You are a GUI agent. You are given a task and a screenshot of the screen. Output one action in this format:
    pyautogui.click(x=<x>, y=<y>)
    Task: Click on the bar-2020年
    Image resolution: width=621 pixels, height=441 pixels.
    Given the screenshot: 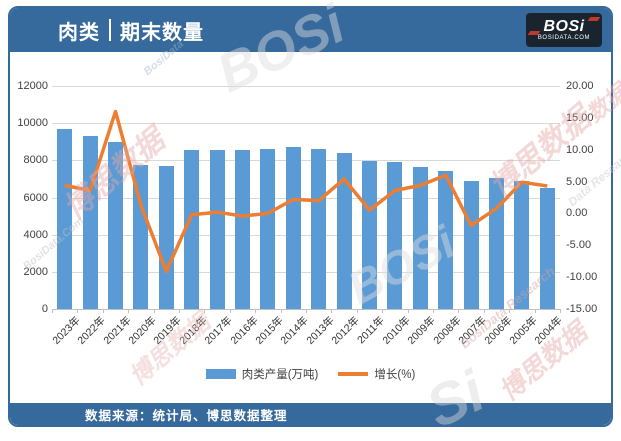 What is the action you would take?
    pyautogui.click(x=141, y=236)
    